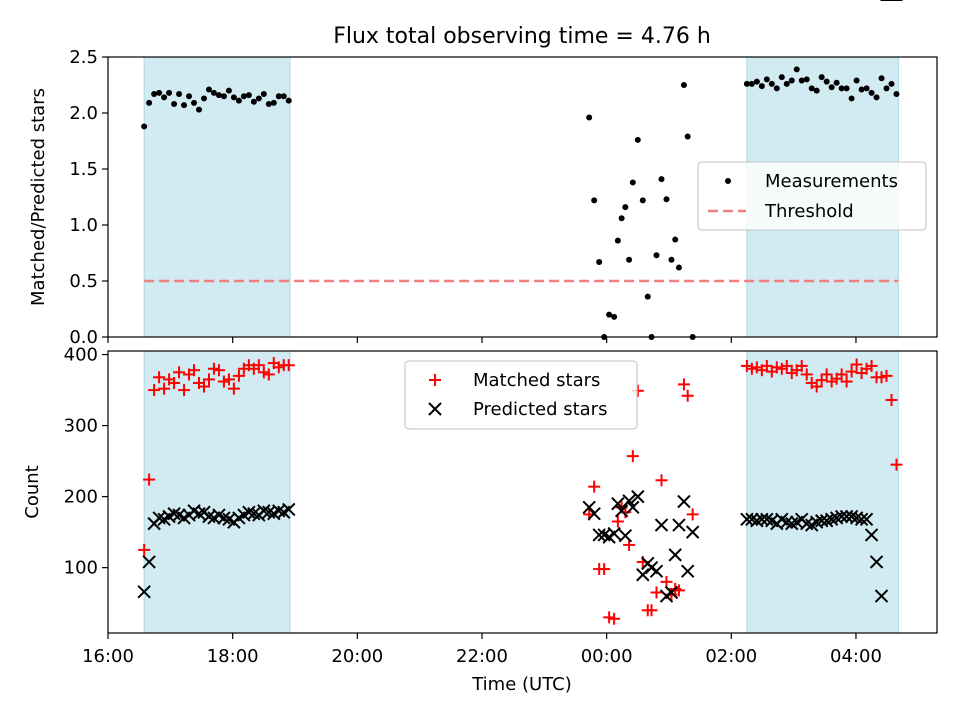 The image size is (960, 720). I want to click on time-x-tick-label: 20:00, so click(357, 656).